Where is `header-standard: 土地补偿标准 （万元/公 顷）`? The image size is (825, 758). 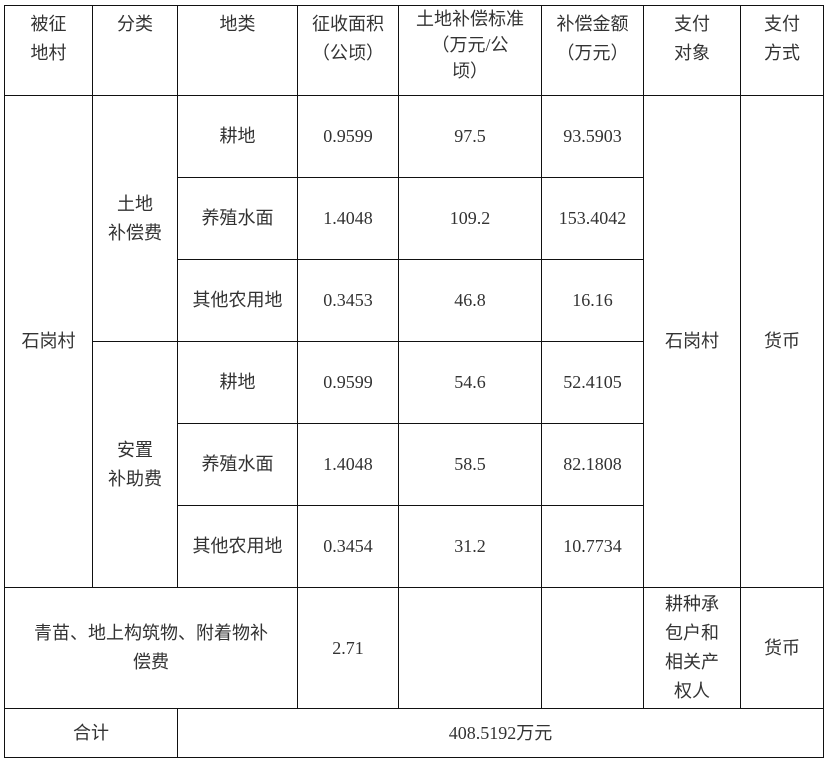
header-standard: 土地补偿标准 （万元/公 顷） is located at coordinates (470, 50).